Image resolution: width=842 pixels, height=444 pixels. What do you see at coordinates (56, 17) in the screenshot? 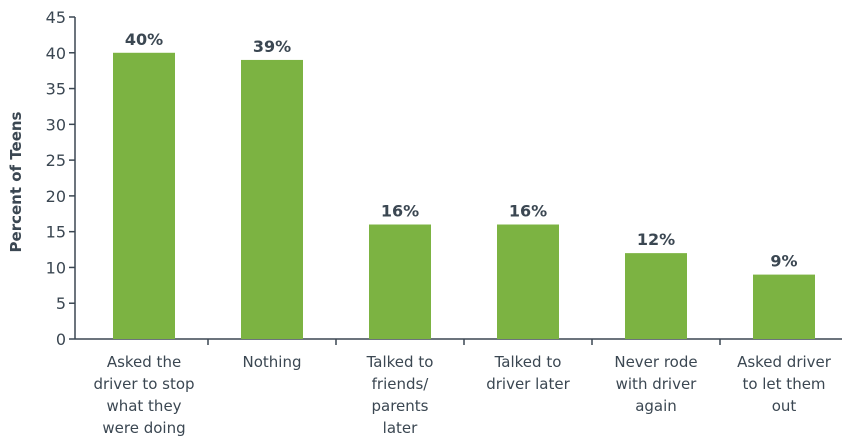
I see `y-tick-label: 45` at bounding box center [56, 17].